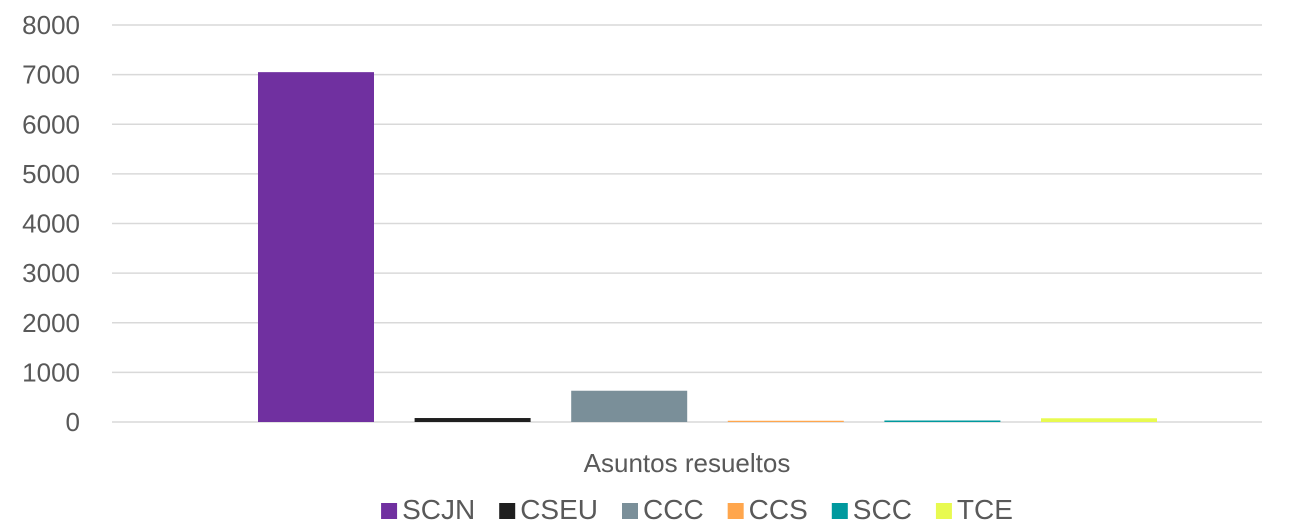 The height and width of the screenshot is (531, 1290). Describe the element at coordinates (51, 25) in the screenshot. I see `y-tick-label: 8000` at that location.